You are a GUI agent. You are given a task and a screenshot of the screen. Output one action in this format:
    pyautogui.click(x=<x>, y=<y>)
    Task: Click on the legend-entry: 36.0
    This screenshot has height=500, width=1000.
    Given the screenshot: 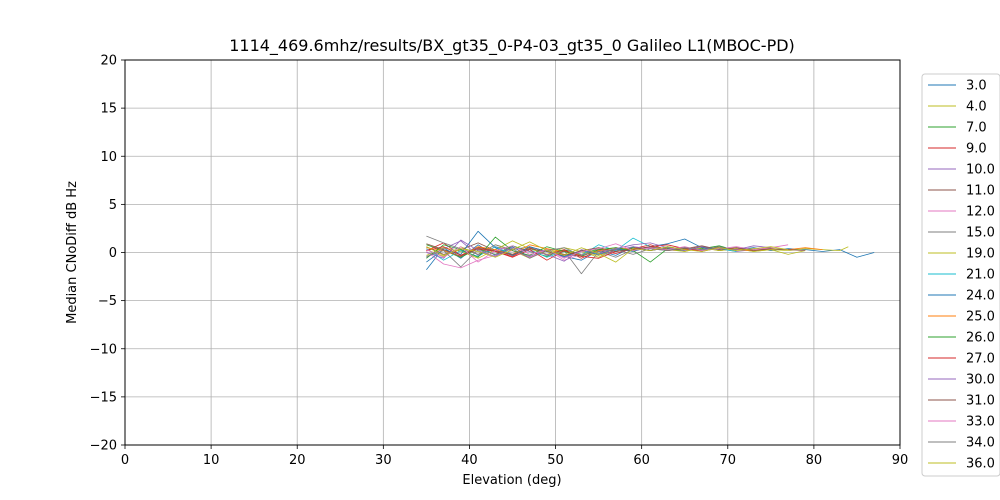 What is the action you would take?
    pyautogui.click(x=961, y=464)
    